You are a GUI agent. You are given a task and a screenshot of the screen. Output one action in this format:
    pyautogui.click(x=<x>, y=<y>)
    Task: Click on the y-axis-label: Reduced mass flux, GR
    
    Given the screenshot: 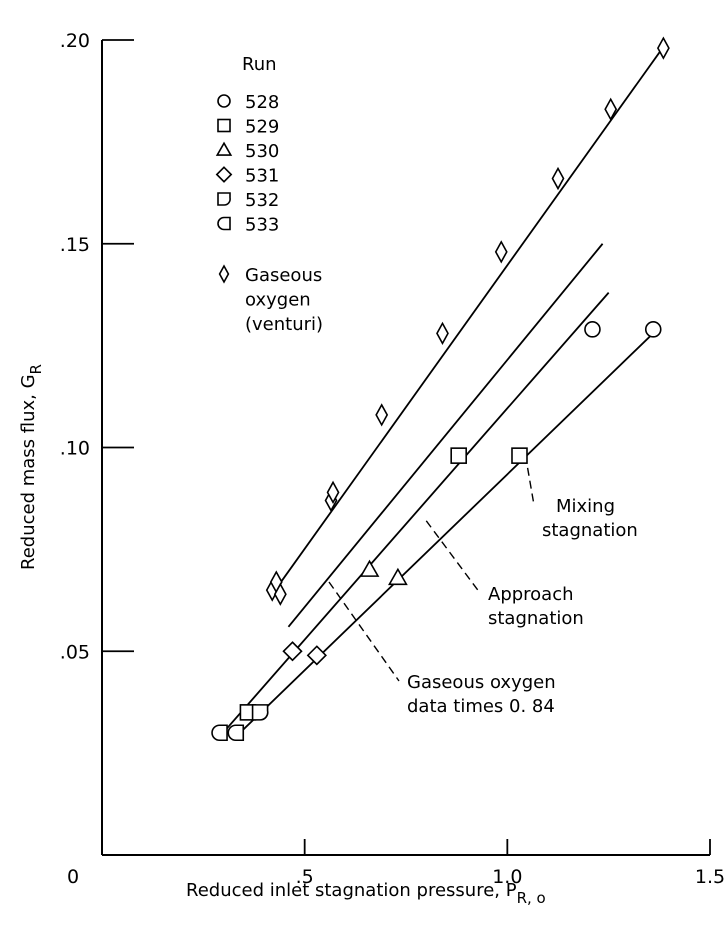 What is the action you would take?
    pyautogui.click(x=31, y=467)
    